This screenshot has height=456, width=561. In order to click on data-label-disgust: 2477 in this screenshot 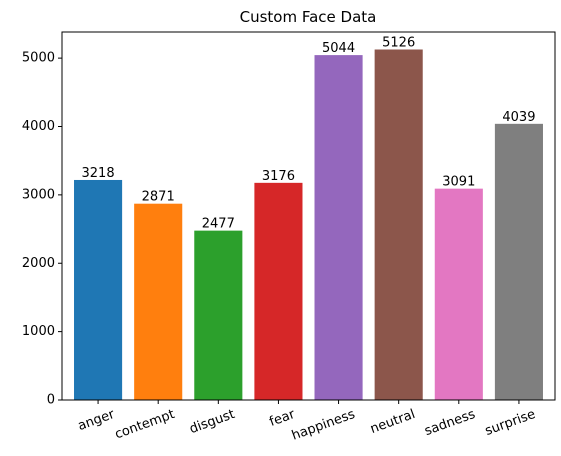, I will do `click(218, 224)`.